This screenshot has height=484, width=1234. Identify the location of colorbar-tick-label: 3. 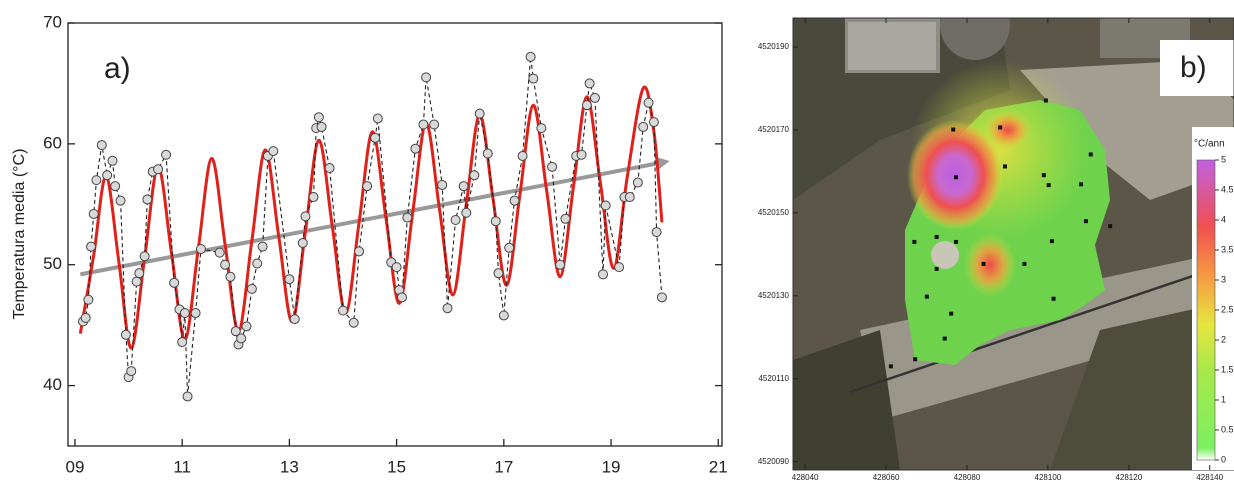
(1223, 279).